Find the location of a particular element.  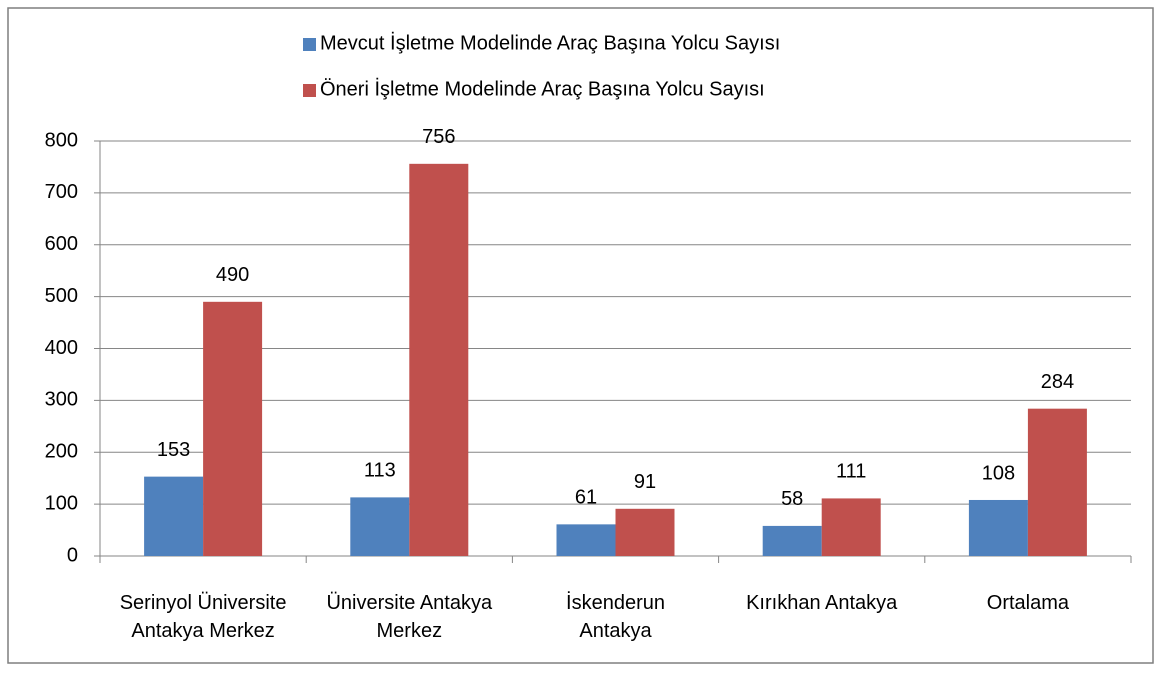

data-label: 61 is located at coordinates (586, 498).